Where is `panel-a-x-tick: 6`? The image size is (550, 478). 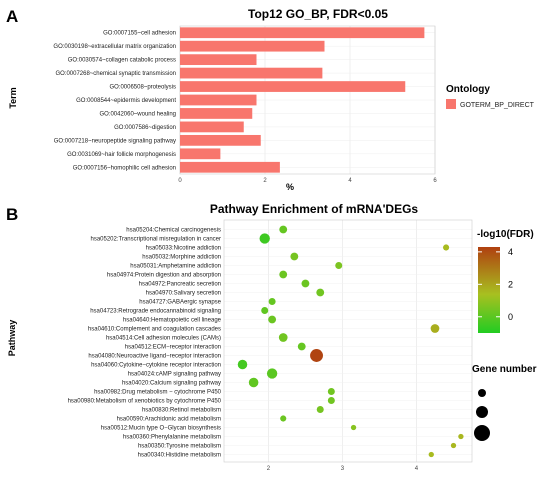
panel-a-x-tick: 6 is located at coordinates (435, 181).